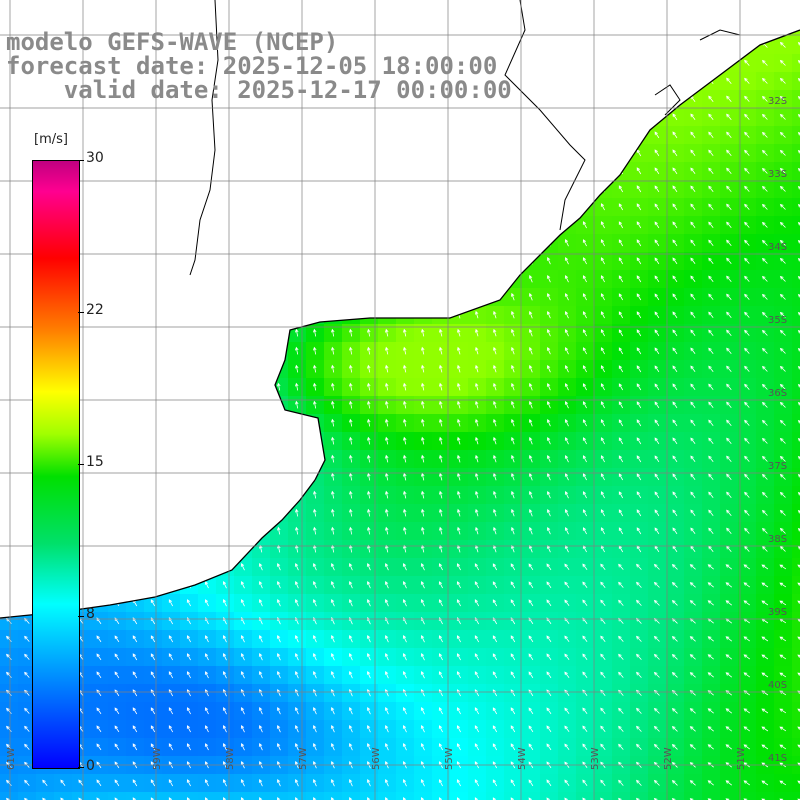 This screenshot has height=800, width=800. Describe the element at coordinates (56, 464) in the screenshot. I see `colorbar` at that location.